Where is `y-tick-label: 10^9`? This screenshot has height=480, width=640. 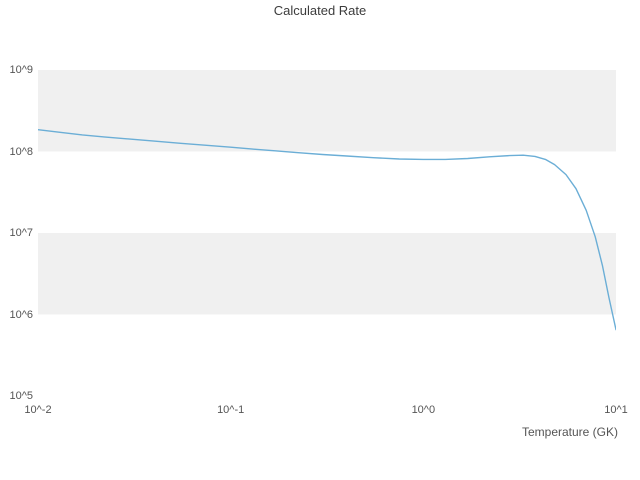 y-tick-label: 10^9 is located at coordinates (21, 70).